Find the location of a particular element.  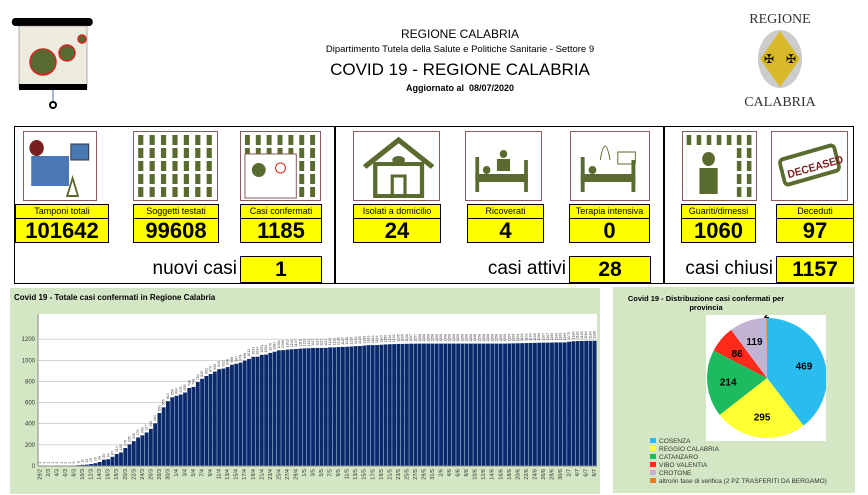

data-label: 676 is located at coordinates (181, 390).